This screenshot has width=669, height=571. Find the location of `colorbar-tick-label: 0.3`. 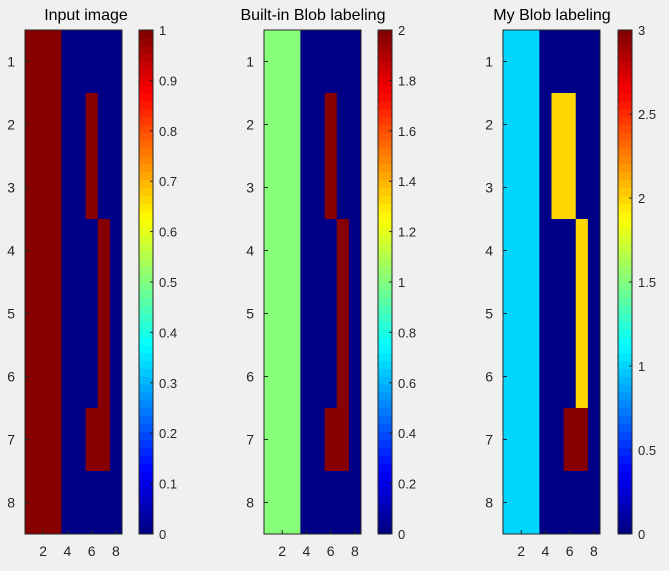

colorbar-tick-label: 0.3 is located at coordinates (168, 383).